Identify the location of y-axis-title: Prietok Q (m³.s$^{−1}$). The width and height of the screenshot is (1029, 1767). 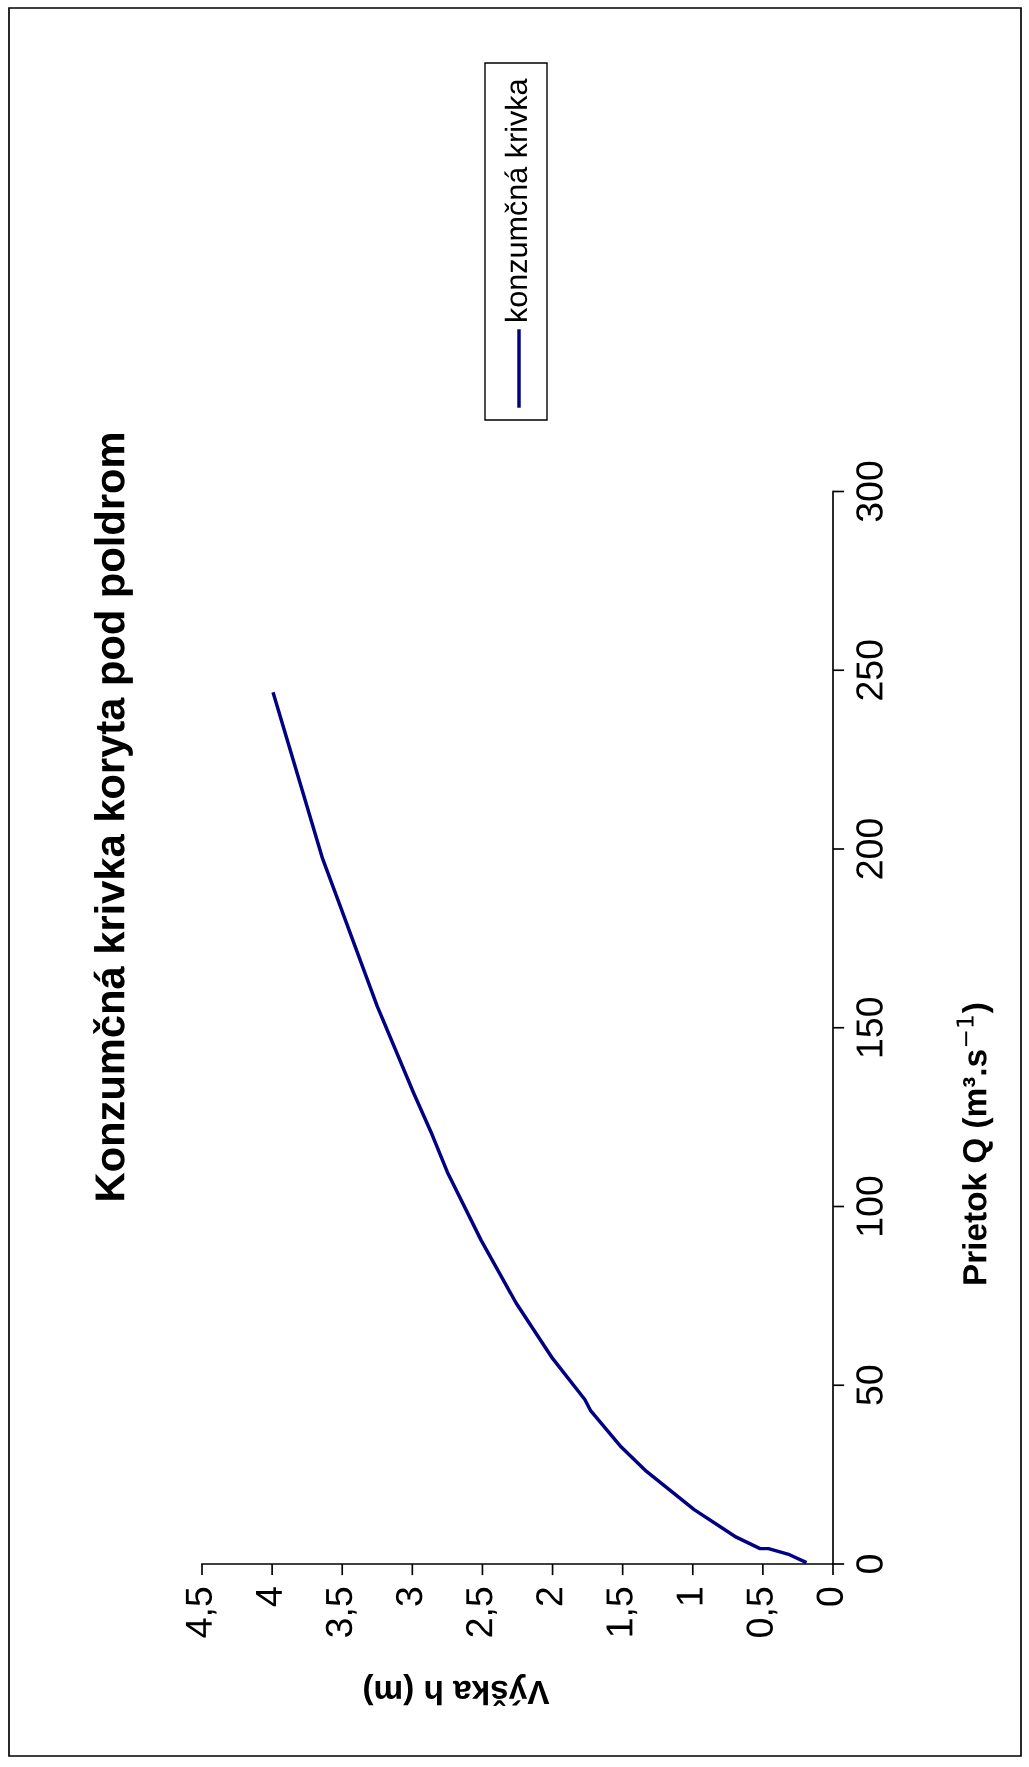
(975, 1143).